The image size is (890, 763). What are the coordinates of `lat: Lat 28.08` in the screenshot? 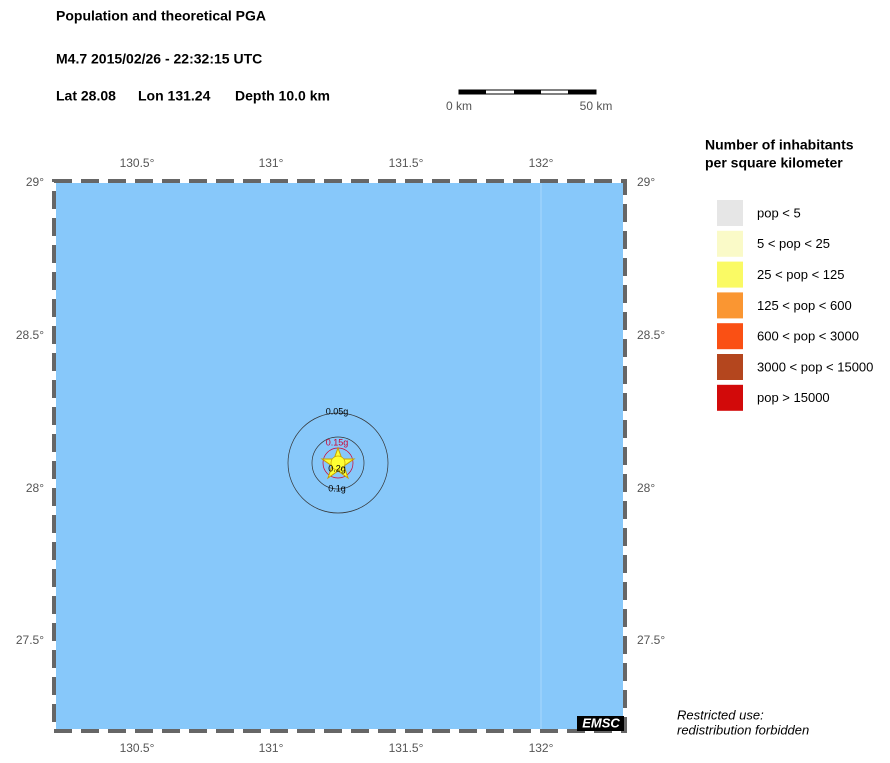 It's located at (86, 96).